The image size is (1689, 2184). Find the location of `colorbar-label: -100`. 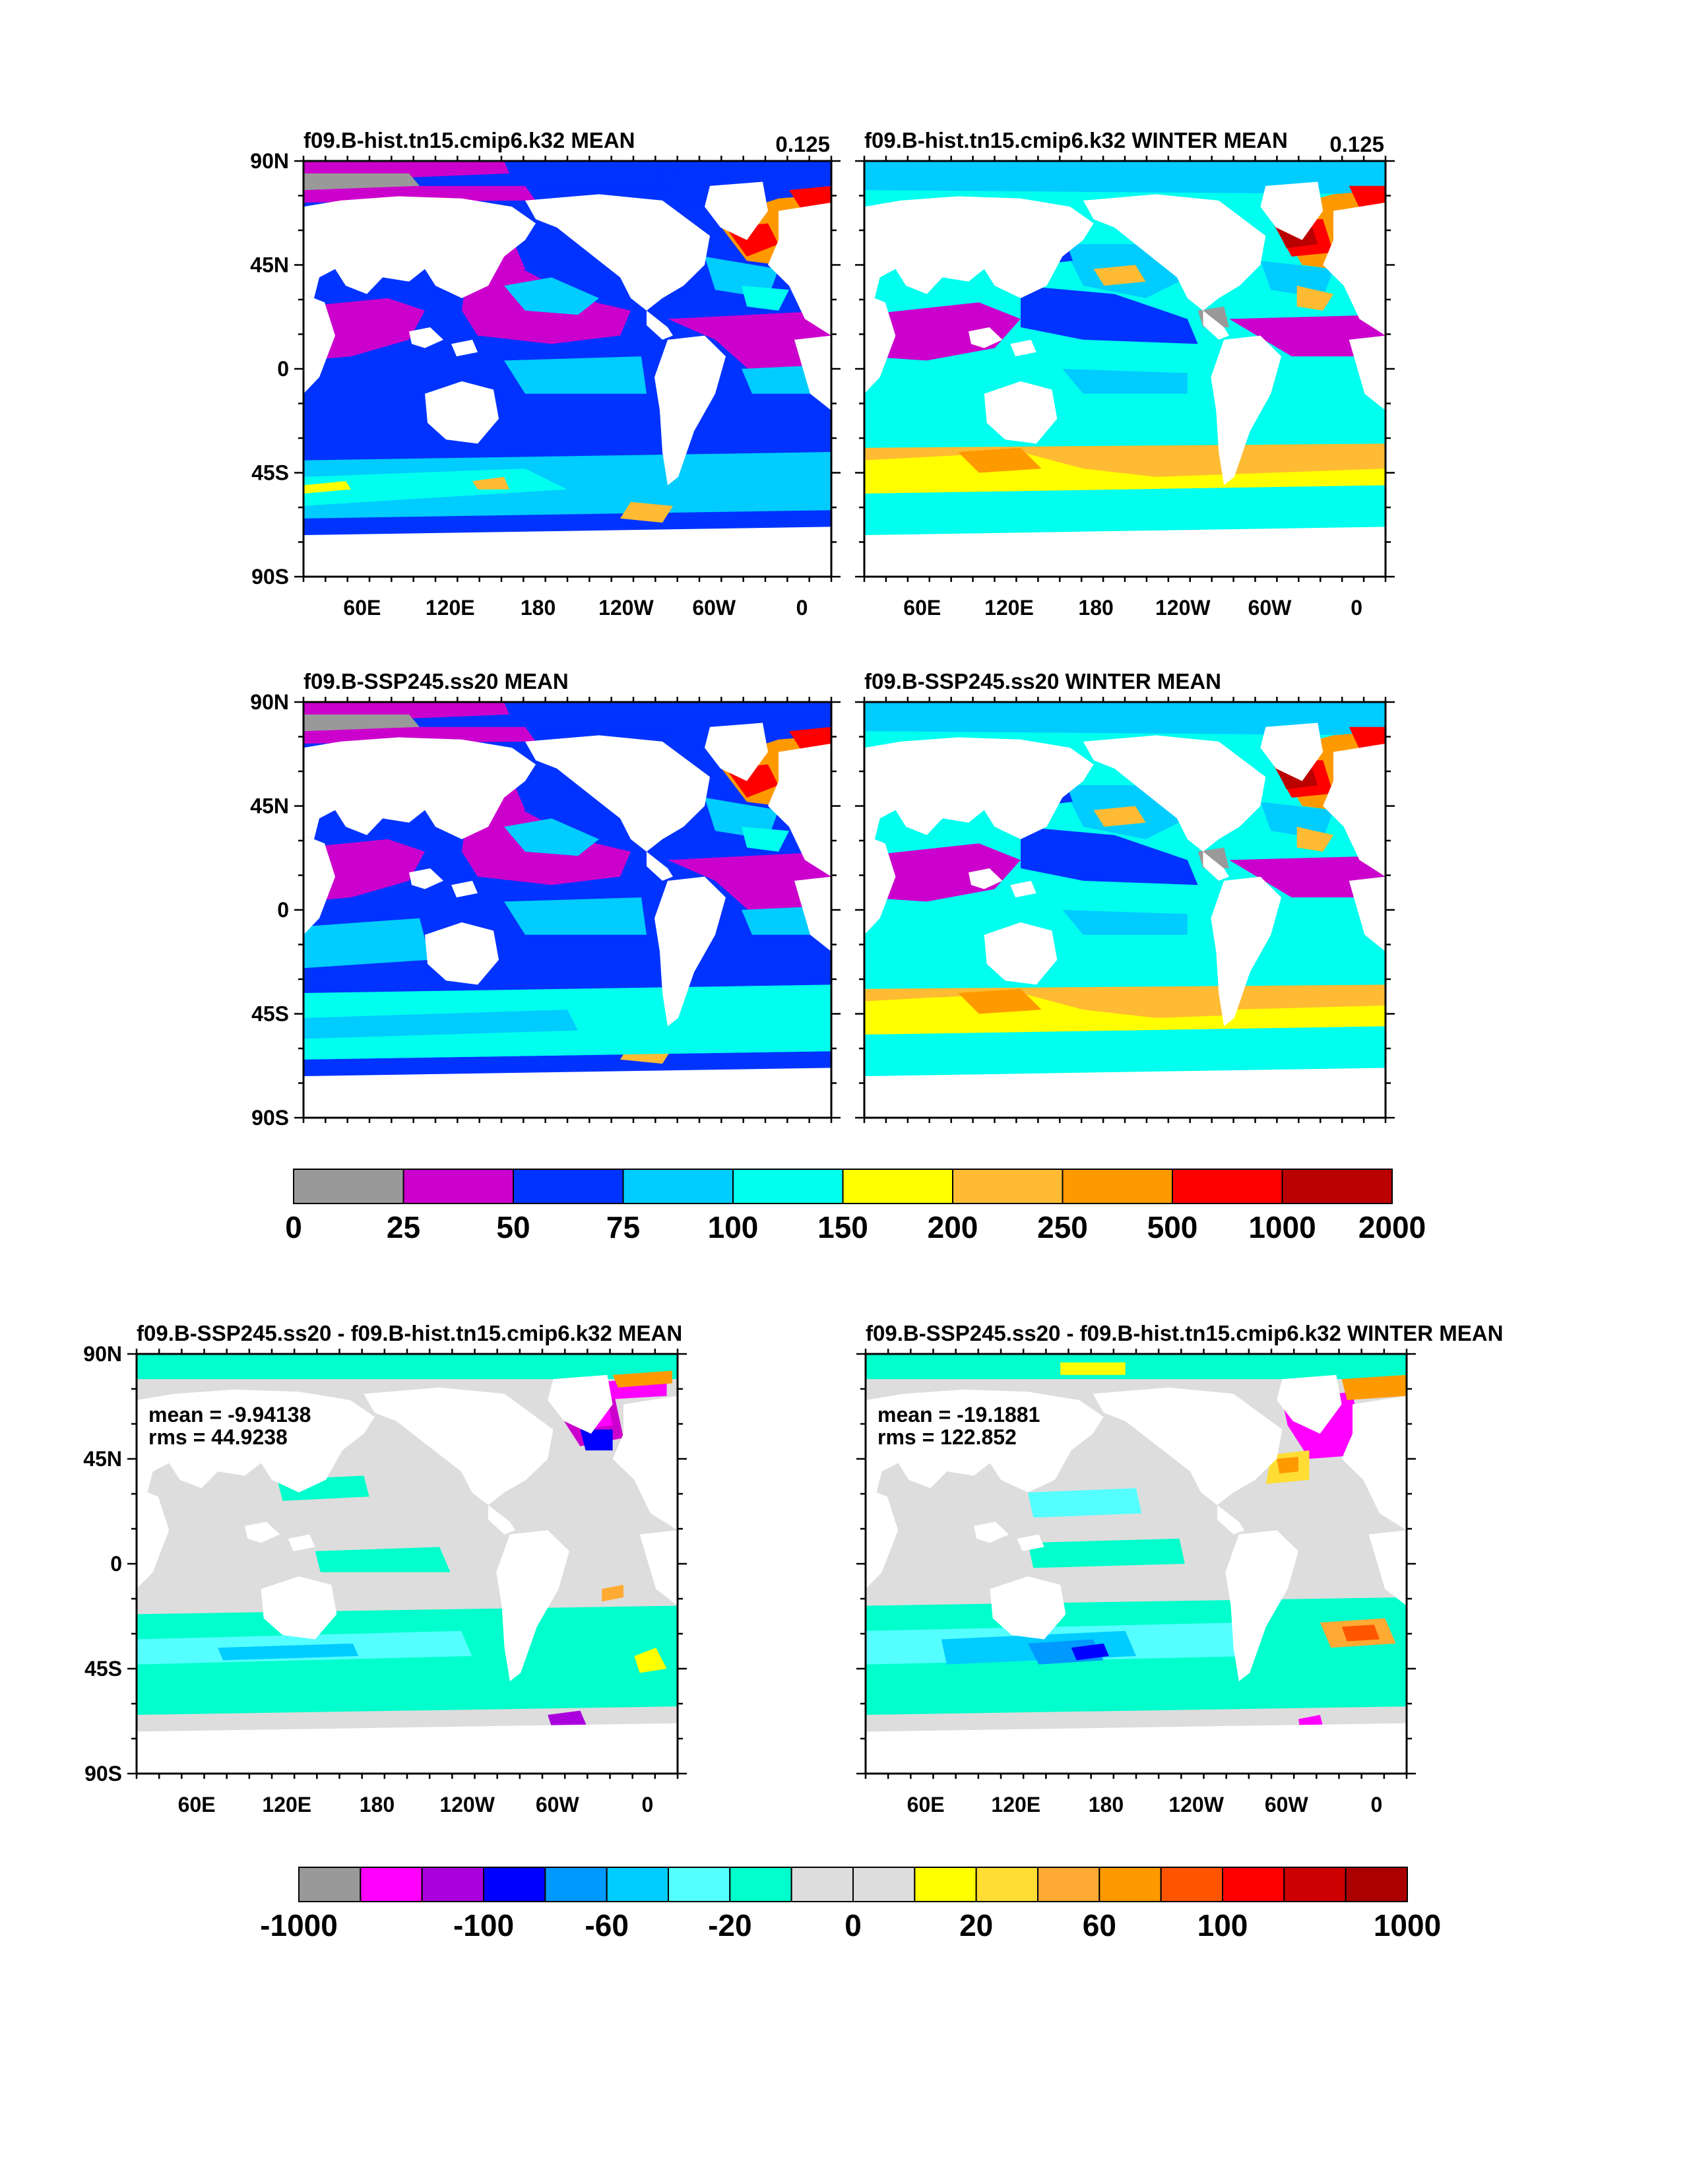

colorbar-label: -100 is located at coordinates (483, 1925).